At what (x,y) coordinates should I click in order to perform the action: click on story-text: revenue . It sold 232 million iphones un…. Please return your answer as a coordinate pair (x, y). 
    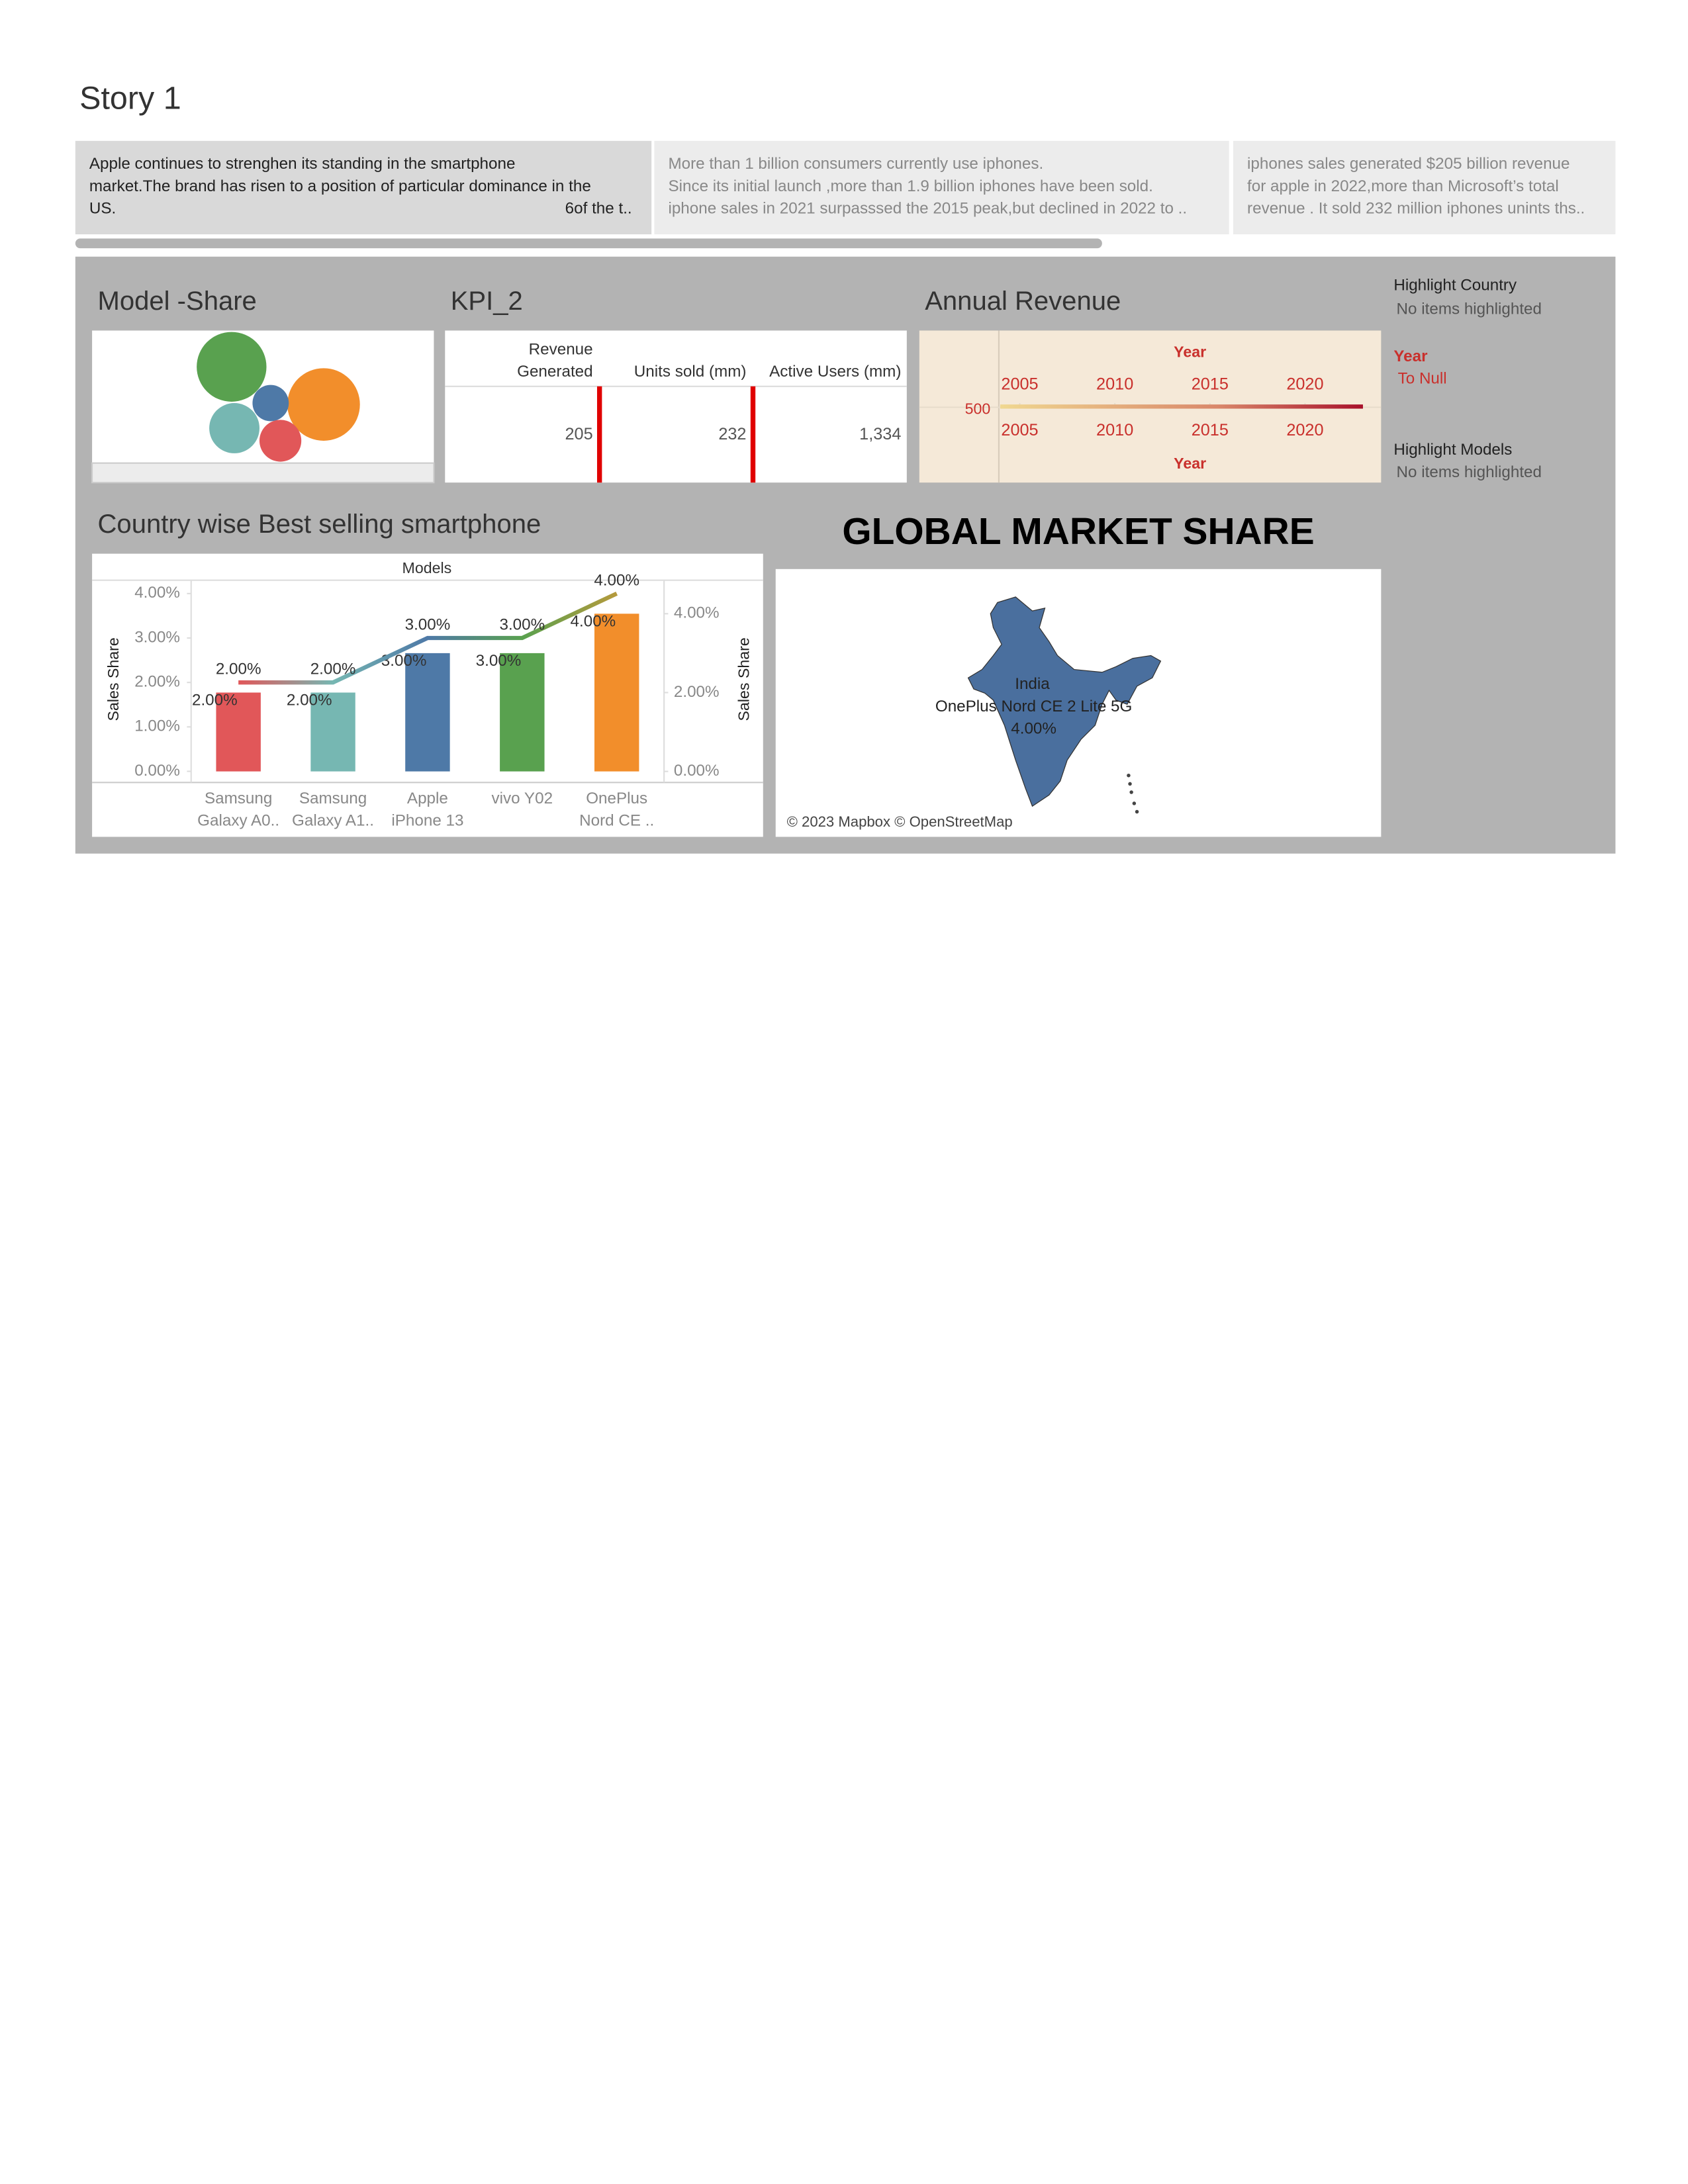
    Looking at the image, I should click on (1416, 209).